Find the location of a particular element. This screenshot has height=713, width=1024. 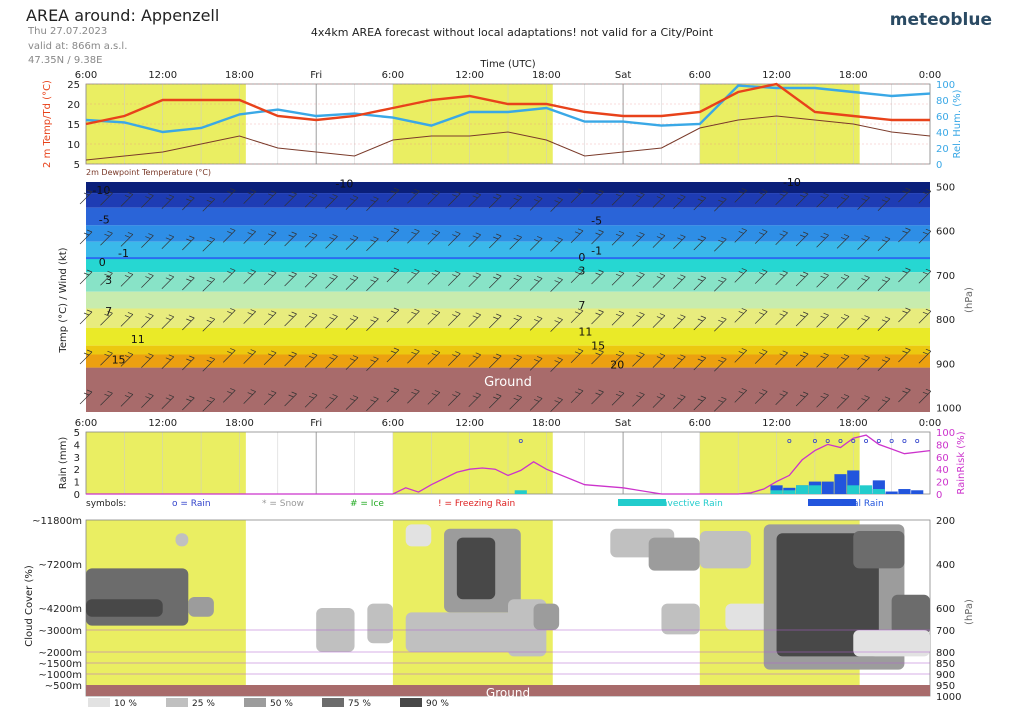

rain-tick-label: 3 is located at coordinates (77, 458).